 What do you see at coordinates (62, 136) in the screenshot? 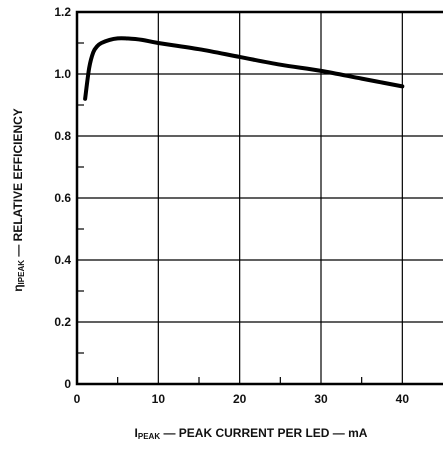
I see `y-tick-label: 0.8` at bounding box center [62, 136].